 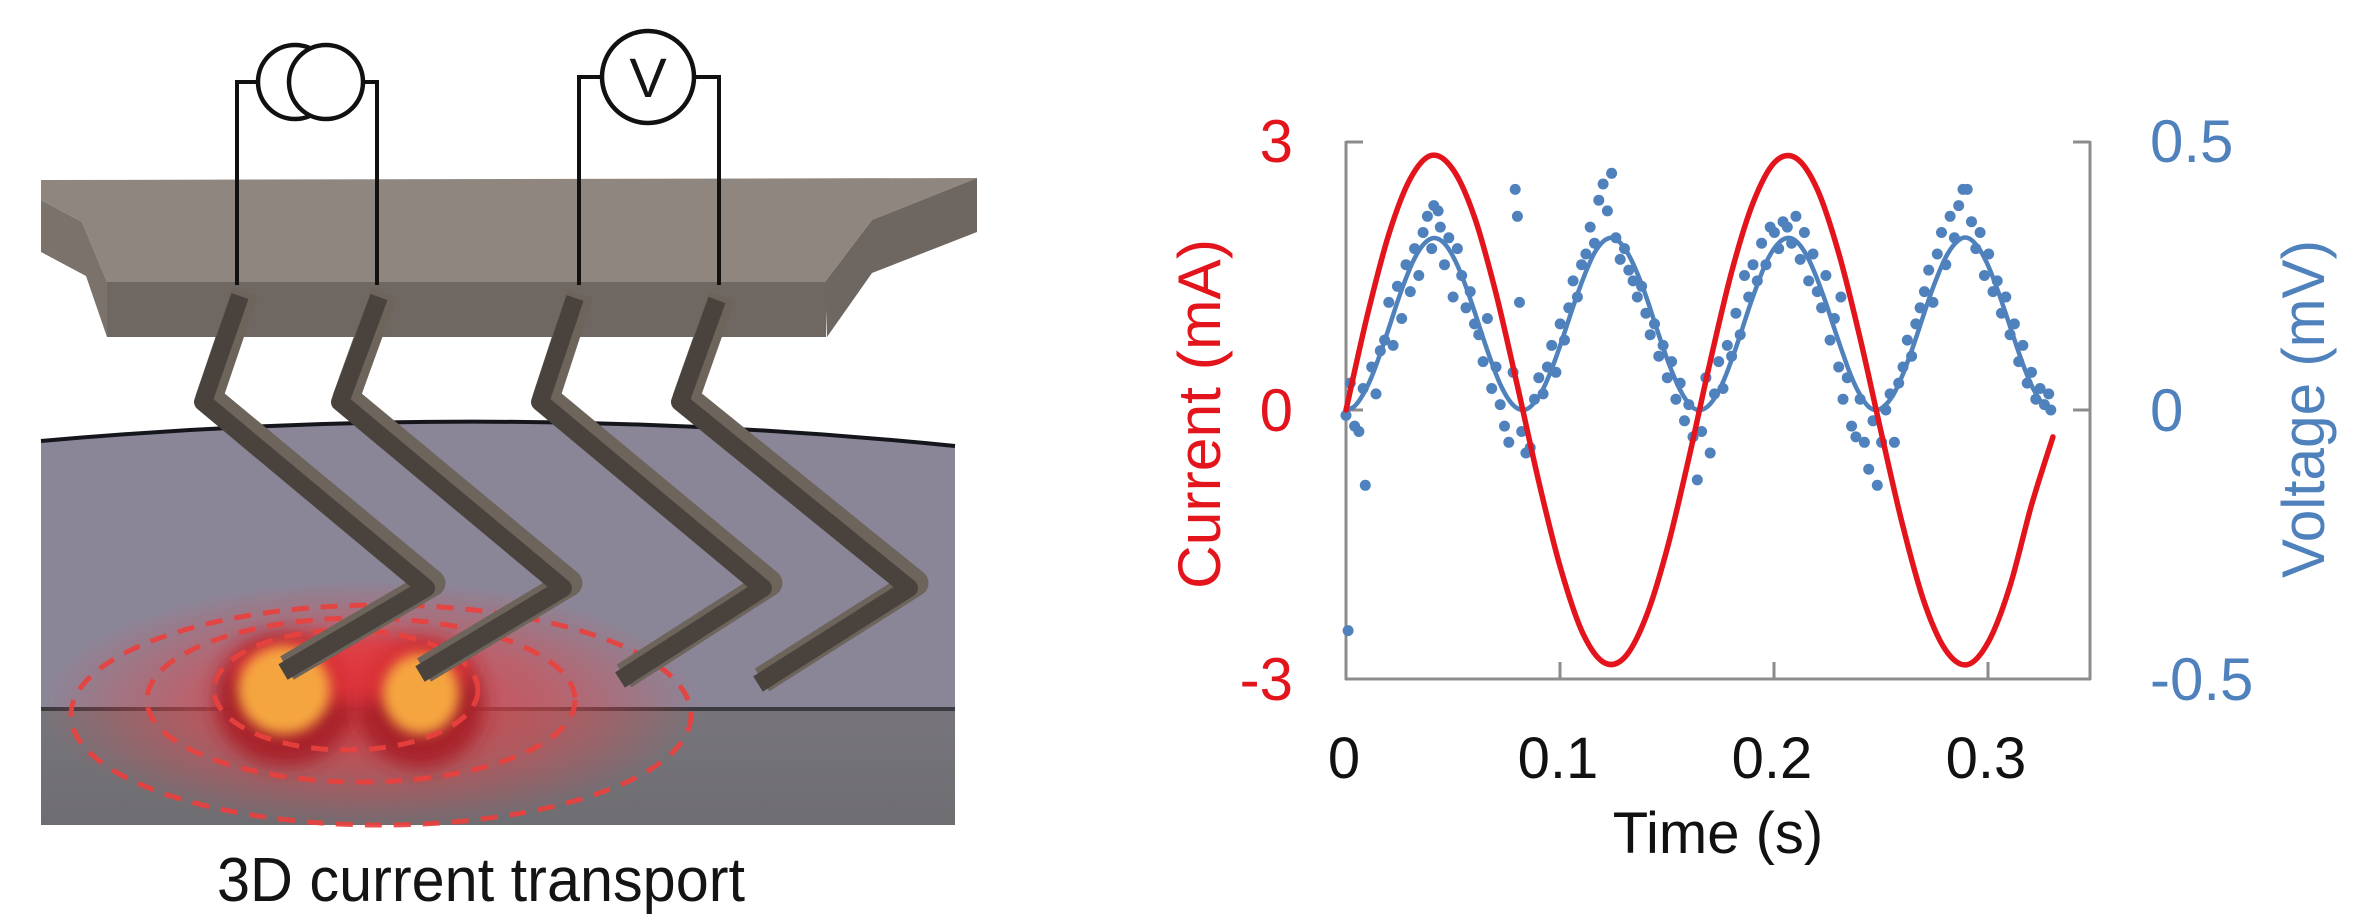 I want to click on voltage-wire-left, so click(x=590, y=180).